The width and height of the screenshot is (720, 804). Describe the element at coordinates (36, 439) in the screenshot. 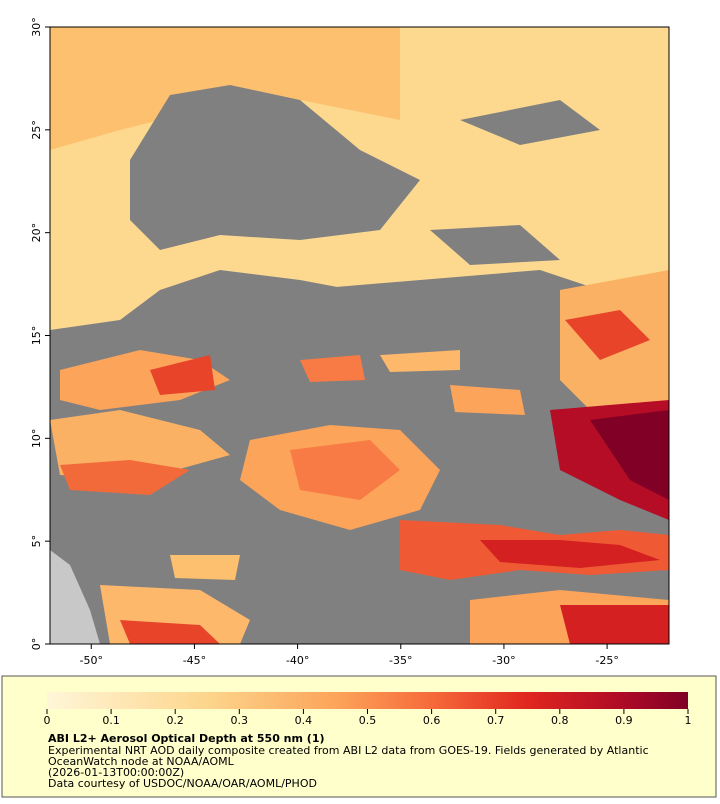

I see `lat-tick-label: 10°` at that location.